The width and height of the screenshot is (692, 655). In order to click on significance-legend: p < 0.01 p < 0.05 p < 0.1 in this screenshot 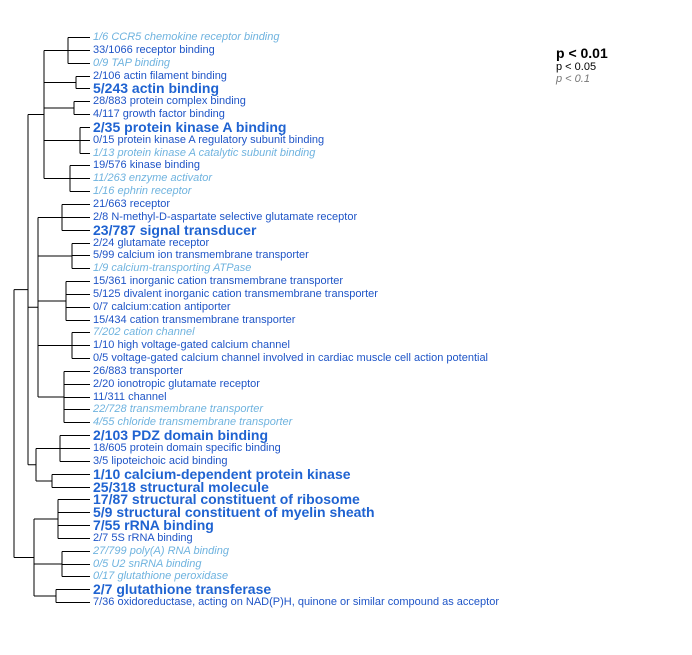, I will do `click(582, 65)`.